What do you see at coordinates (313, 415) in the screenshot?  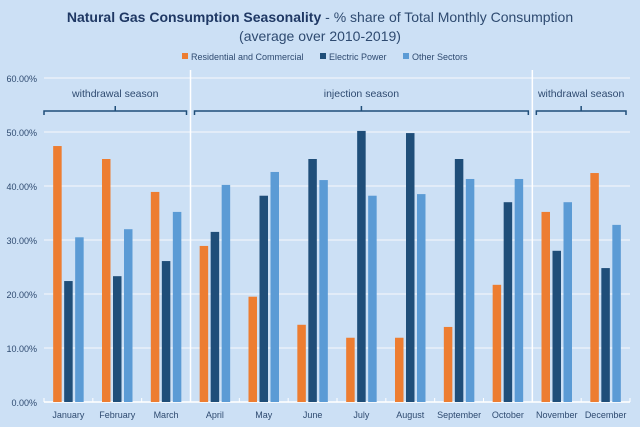 I see `x-tick-label: June` at bounding box center [313, 415].